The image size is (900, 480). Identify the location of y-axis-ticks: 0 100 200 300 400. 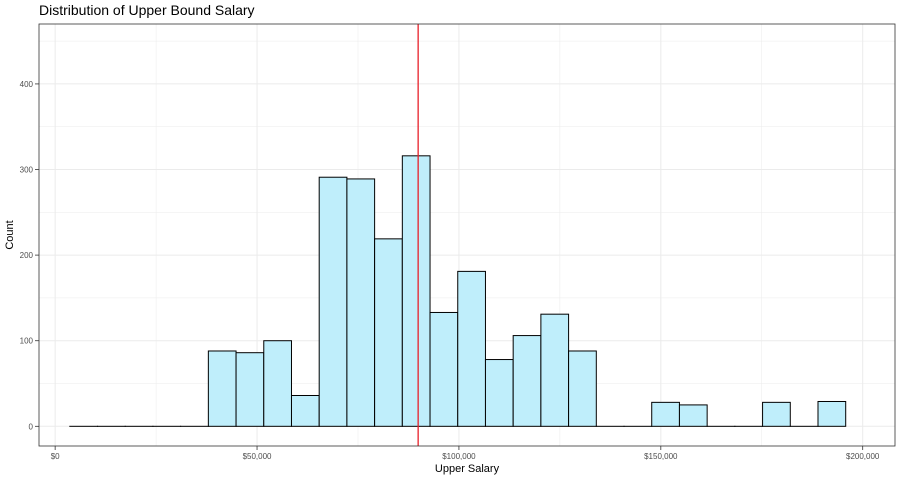
(29, 255).